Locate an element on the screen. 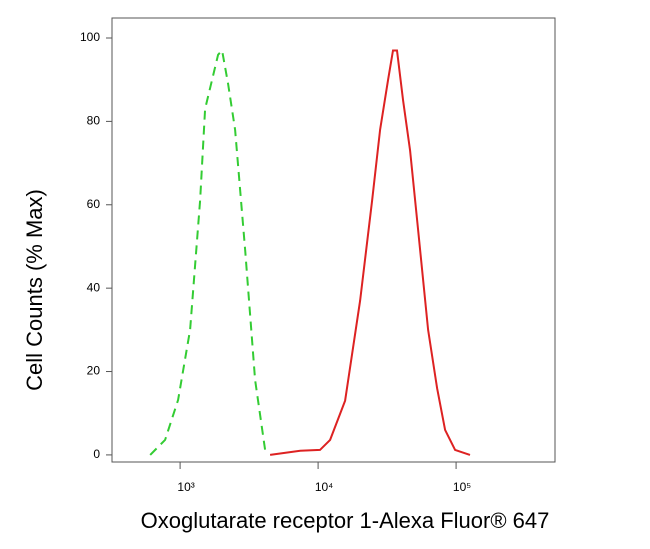 This screenshot has height=549, width=650. y-axis-title: Cell Counts (% Max) is located at coordinates (34, 290).